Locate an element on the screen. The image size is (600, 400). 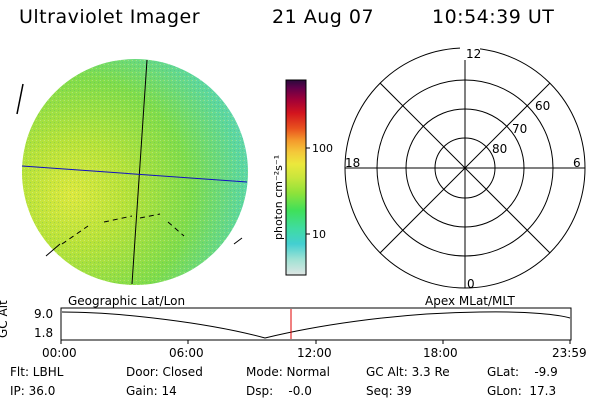
ring-label-80: 80 is located at coordinates (499, 149).